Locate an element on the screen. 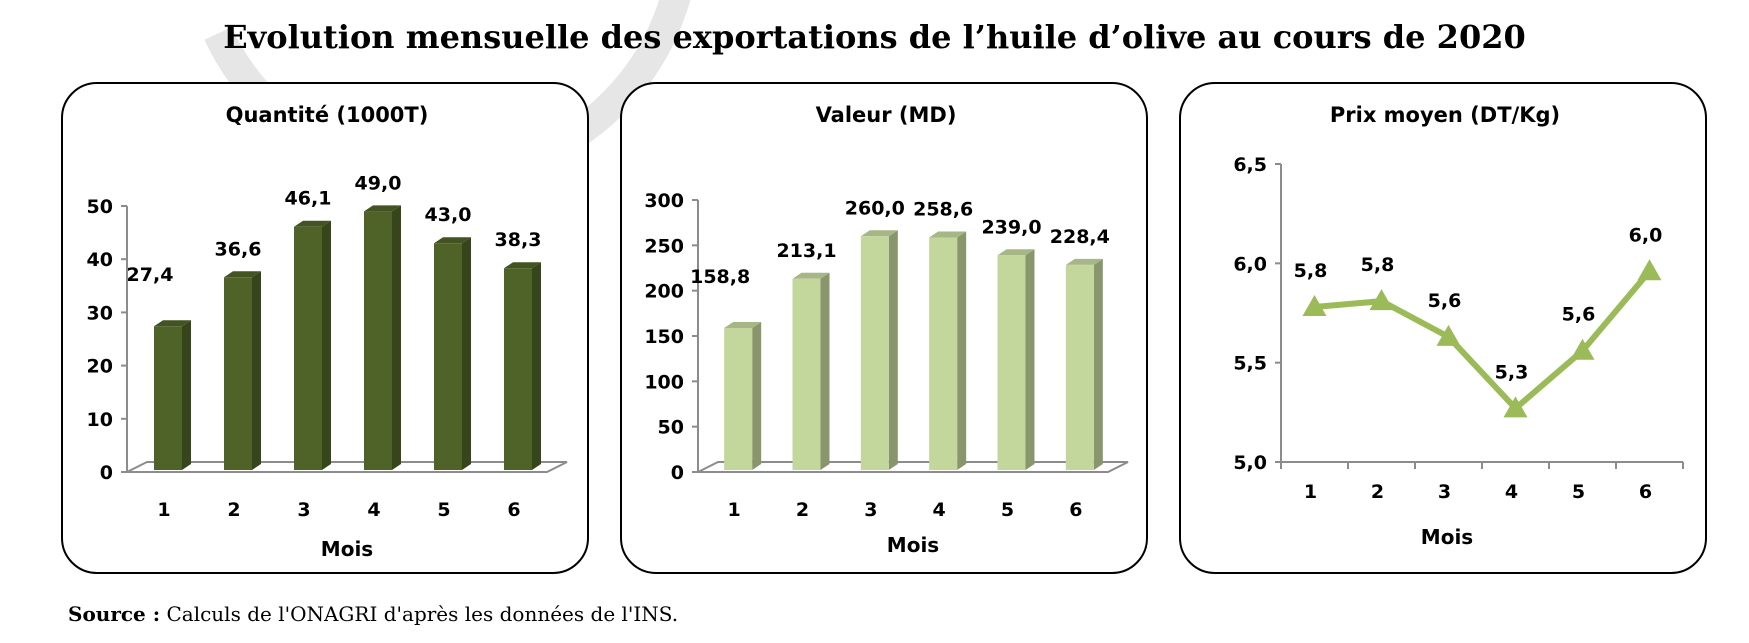 The width and height of the screenshot is (1749, 643). y-tick-label: 6,0 is located at coordinates (1250, 264).